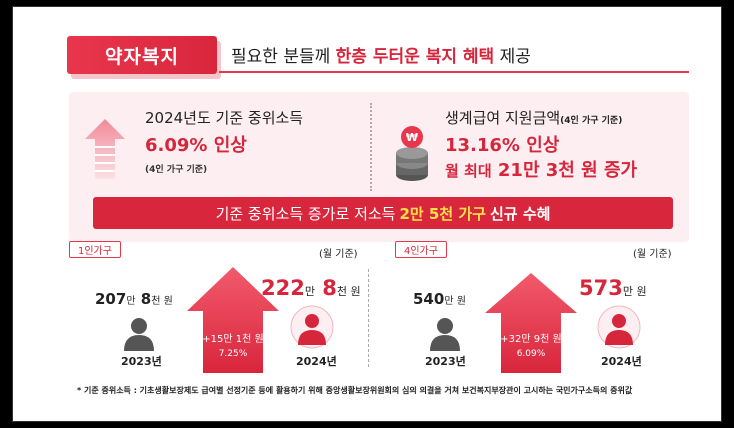 This screenshot has height=428, width=734. What do you see at coordinates (233, 339) in the screenshot?
I see `single-diff-amount: +15만 1천 원` at bounding box center [233, 339].